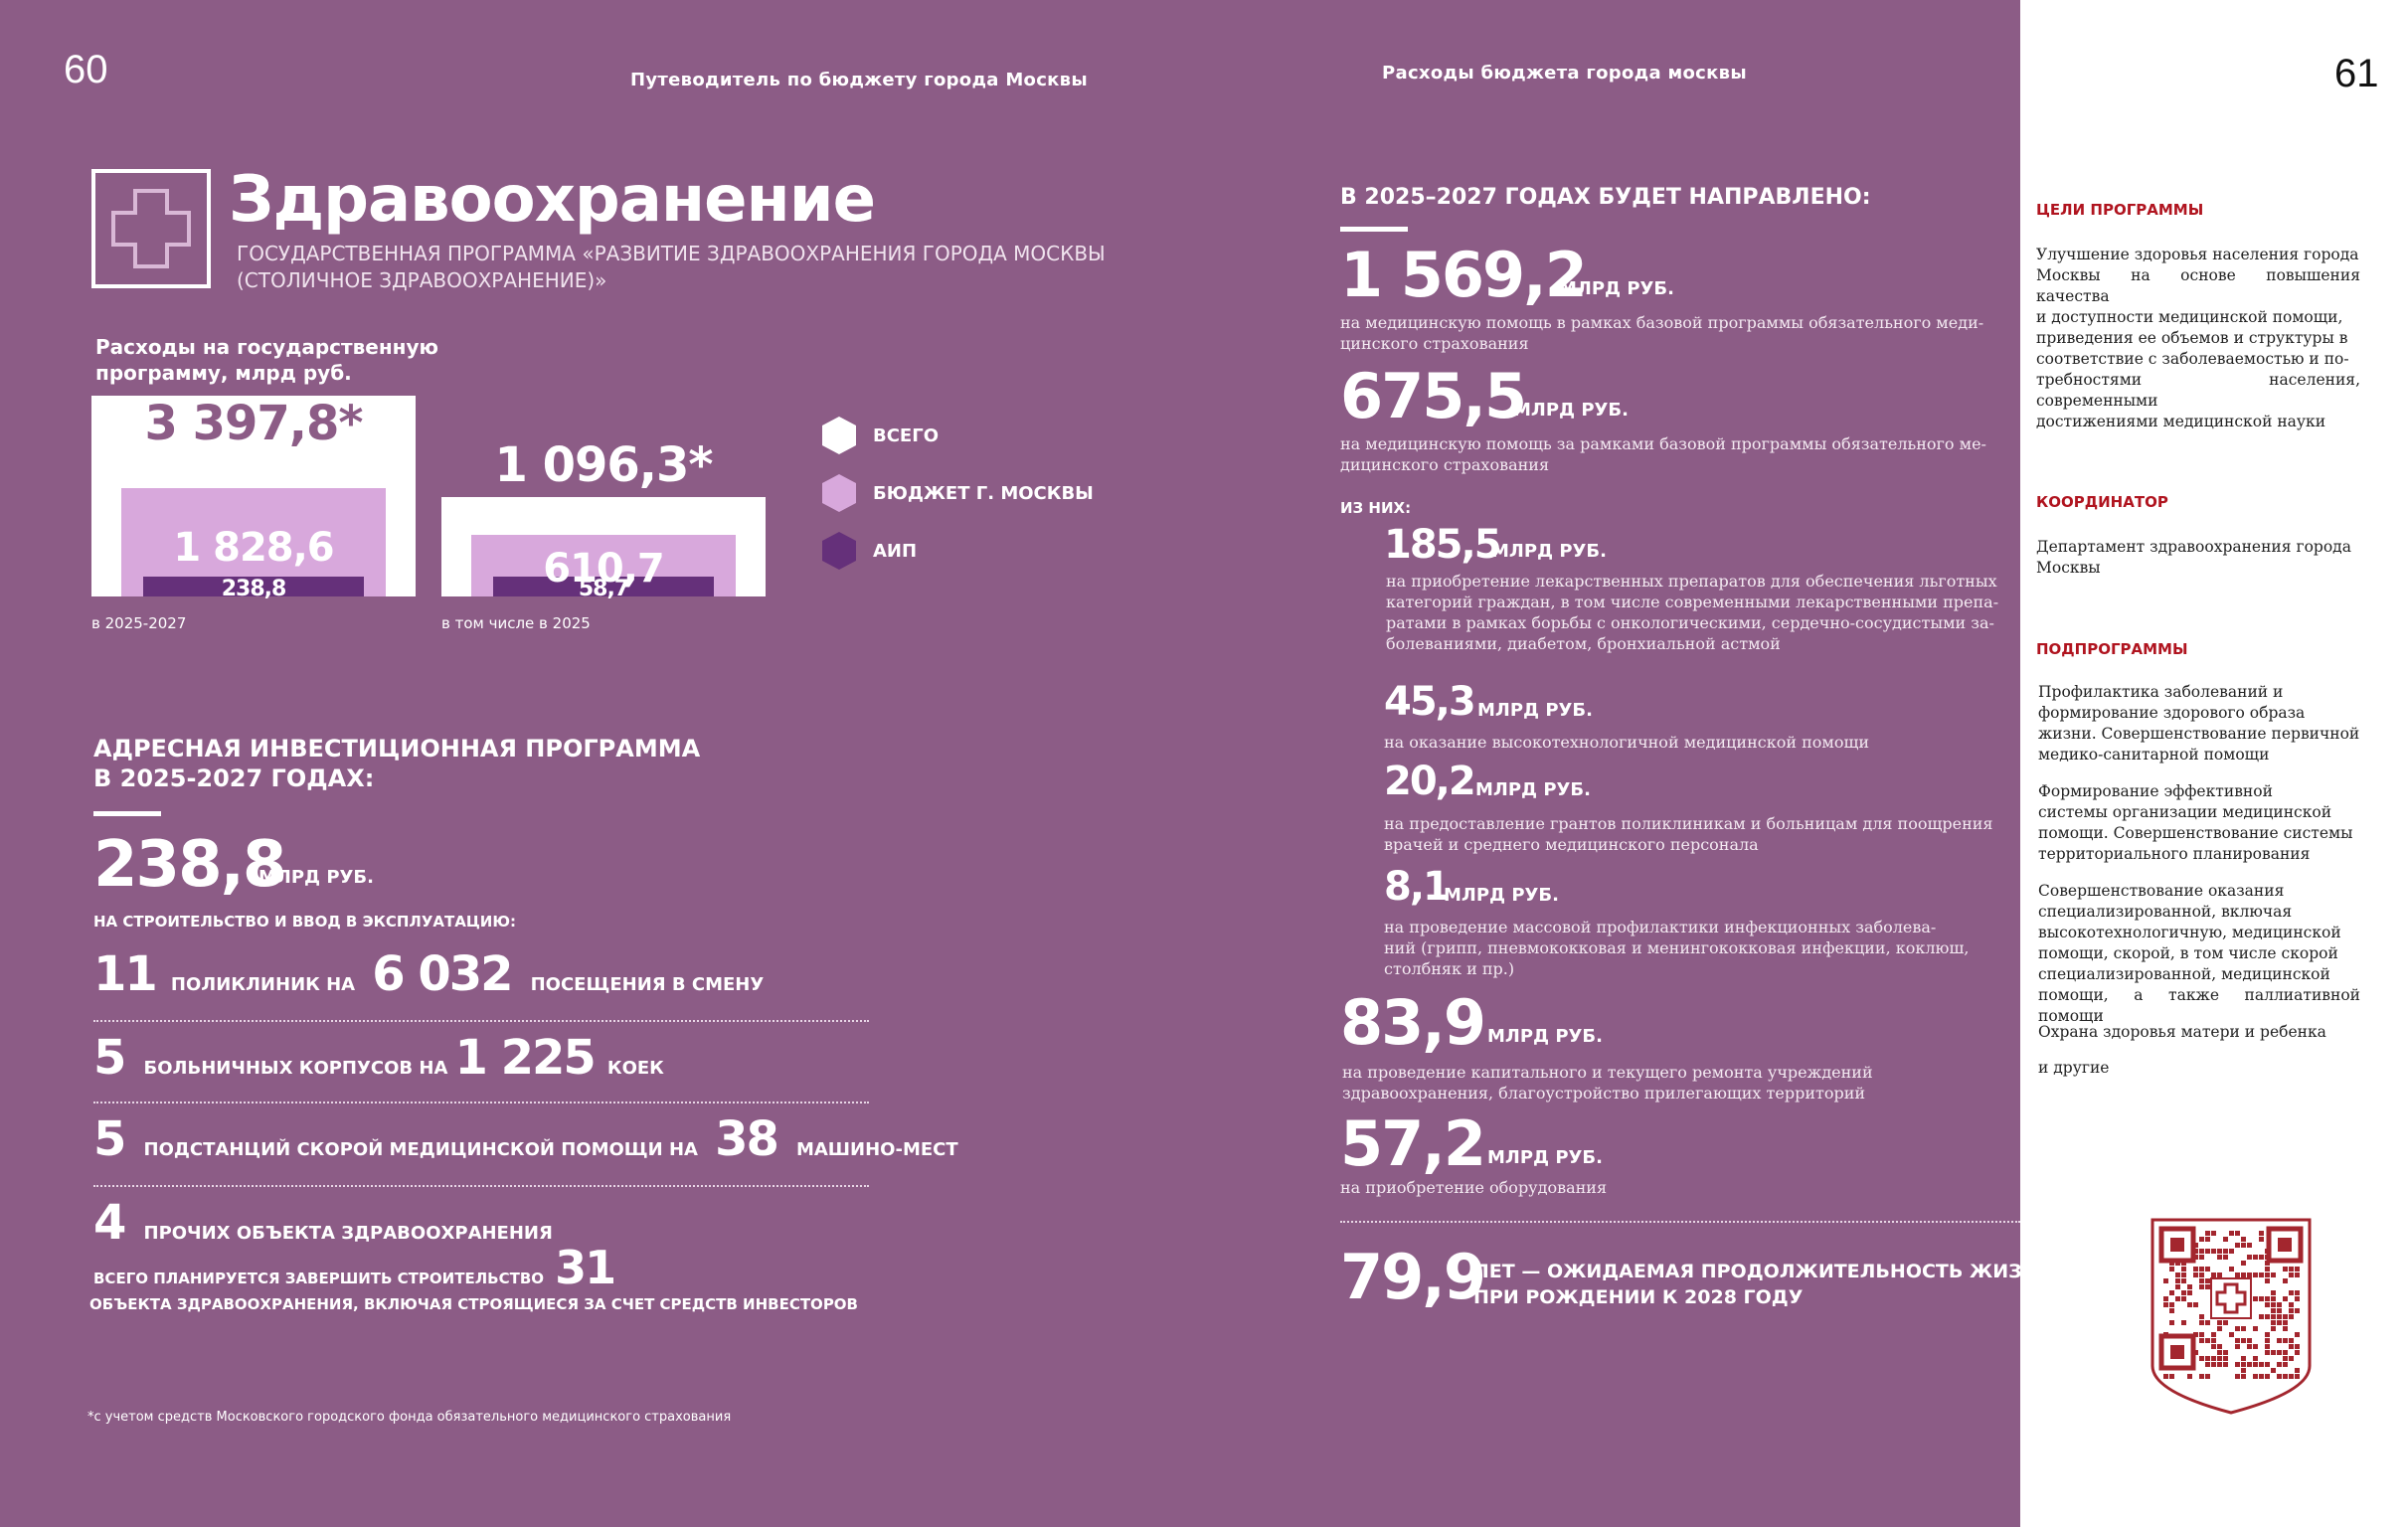 This screenshot has width=2408, height=1527. What do you see at coordinates (139, 623) in the screenshot?
I see `category-label: в 2025-2027` at bounding box center [139, 623].